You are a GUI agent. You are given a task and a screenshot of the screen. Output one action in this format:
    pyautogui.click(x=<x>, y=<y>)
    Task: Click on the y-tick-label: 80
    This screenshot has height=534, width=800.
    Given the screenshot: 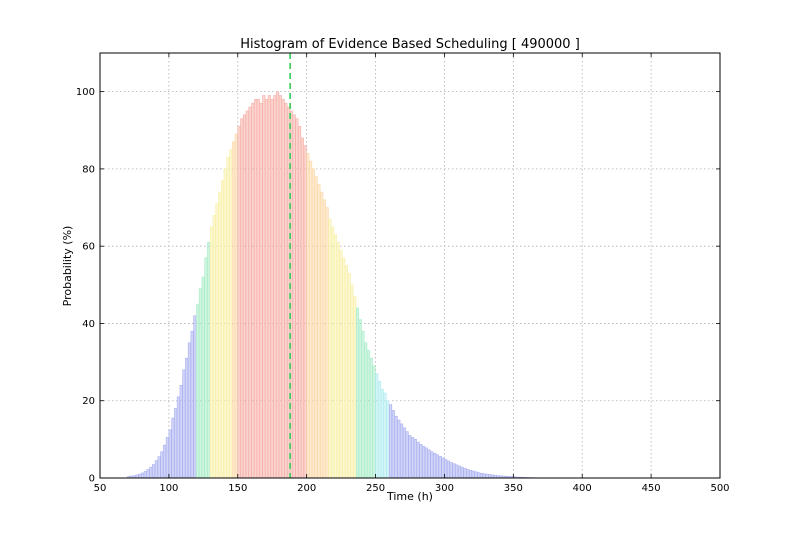 What is the action you would take?
    pyautogui.click(x=88, y=169)
    